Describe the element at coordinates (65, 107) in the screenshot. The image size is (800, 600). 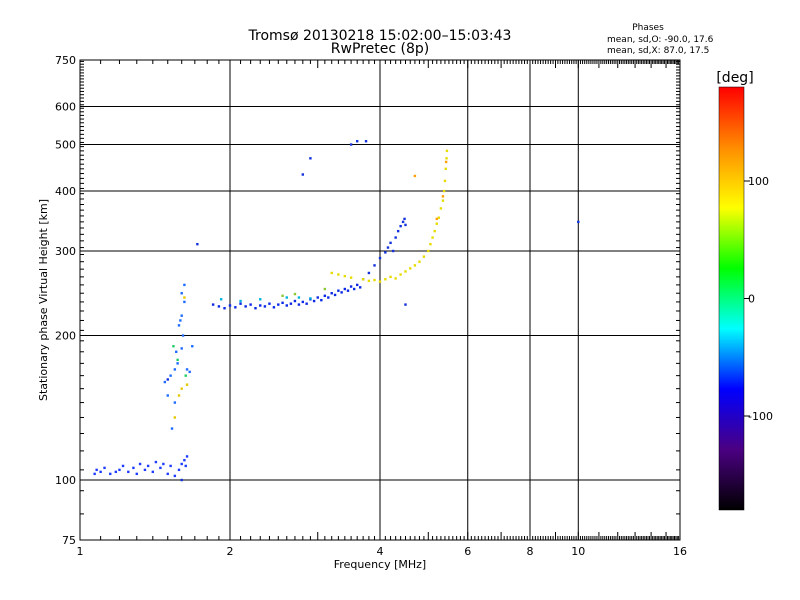
I see `y-tick-label: 600` at that location.